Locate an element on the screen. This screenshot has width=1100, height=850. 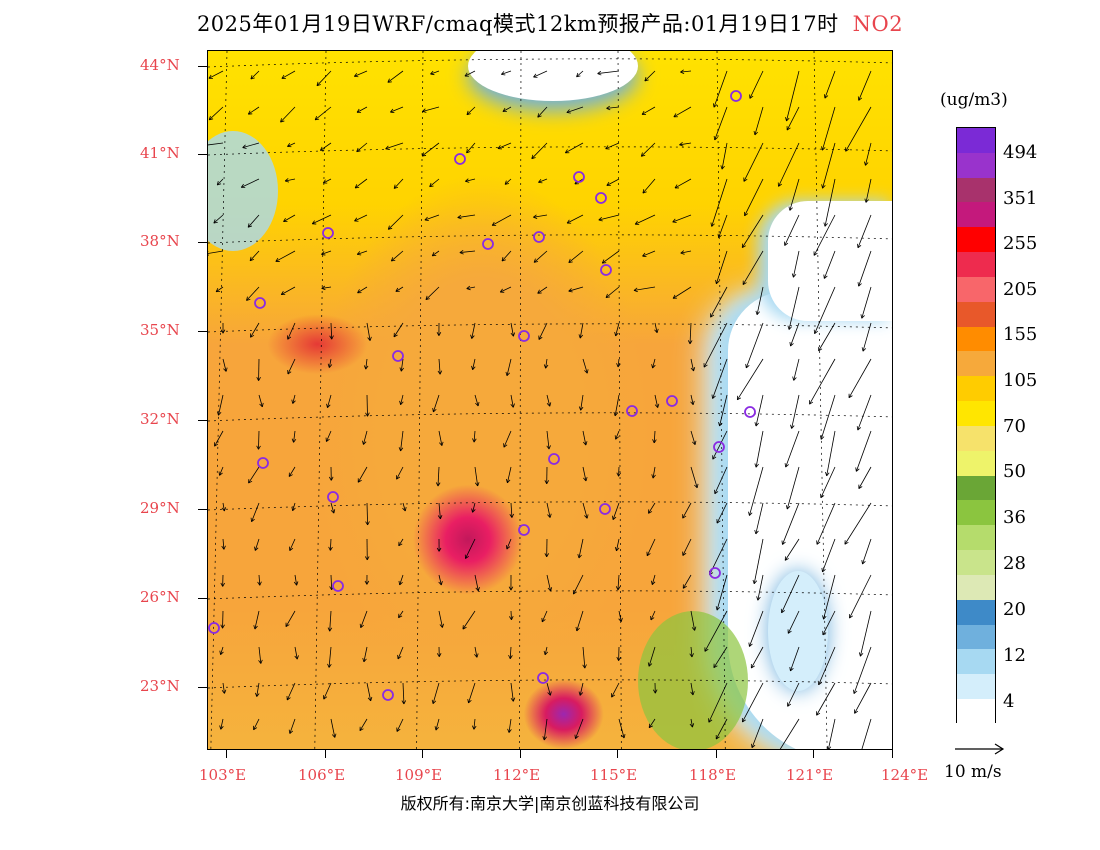
legend-label: 50 is located at coordinates (1014, 471).